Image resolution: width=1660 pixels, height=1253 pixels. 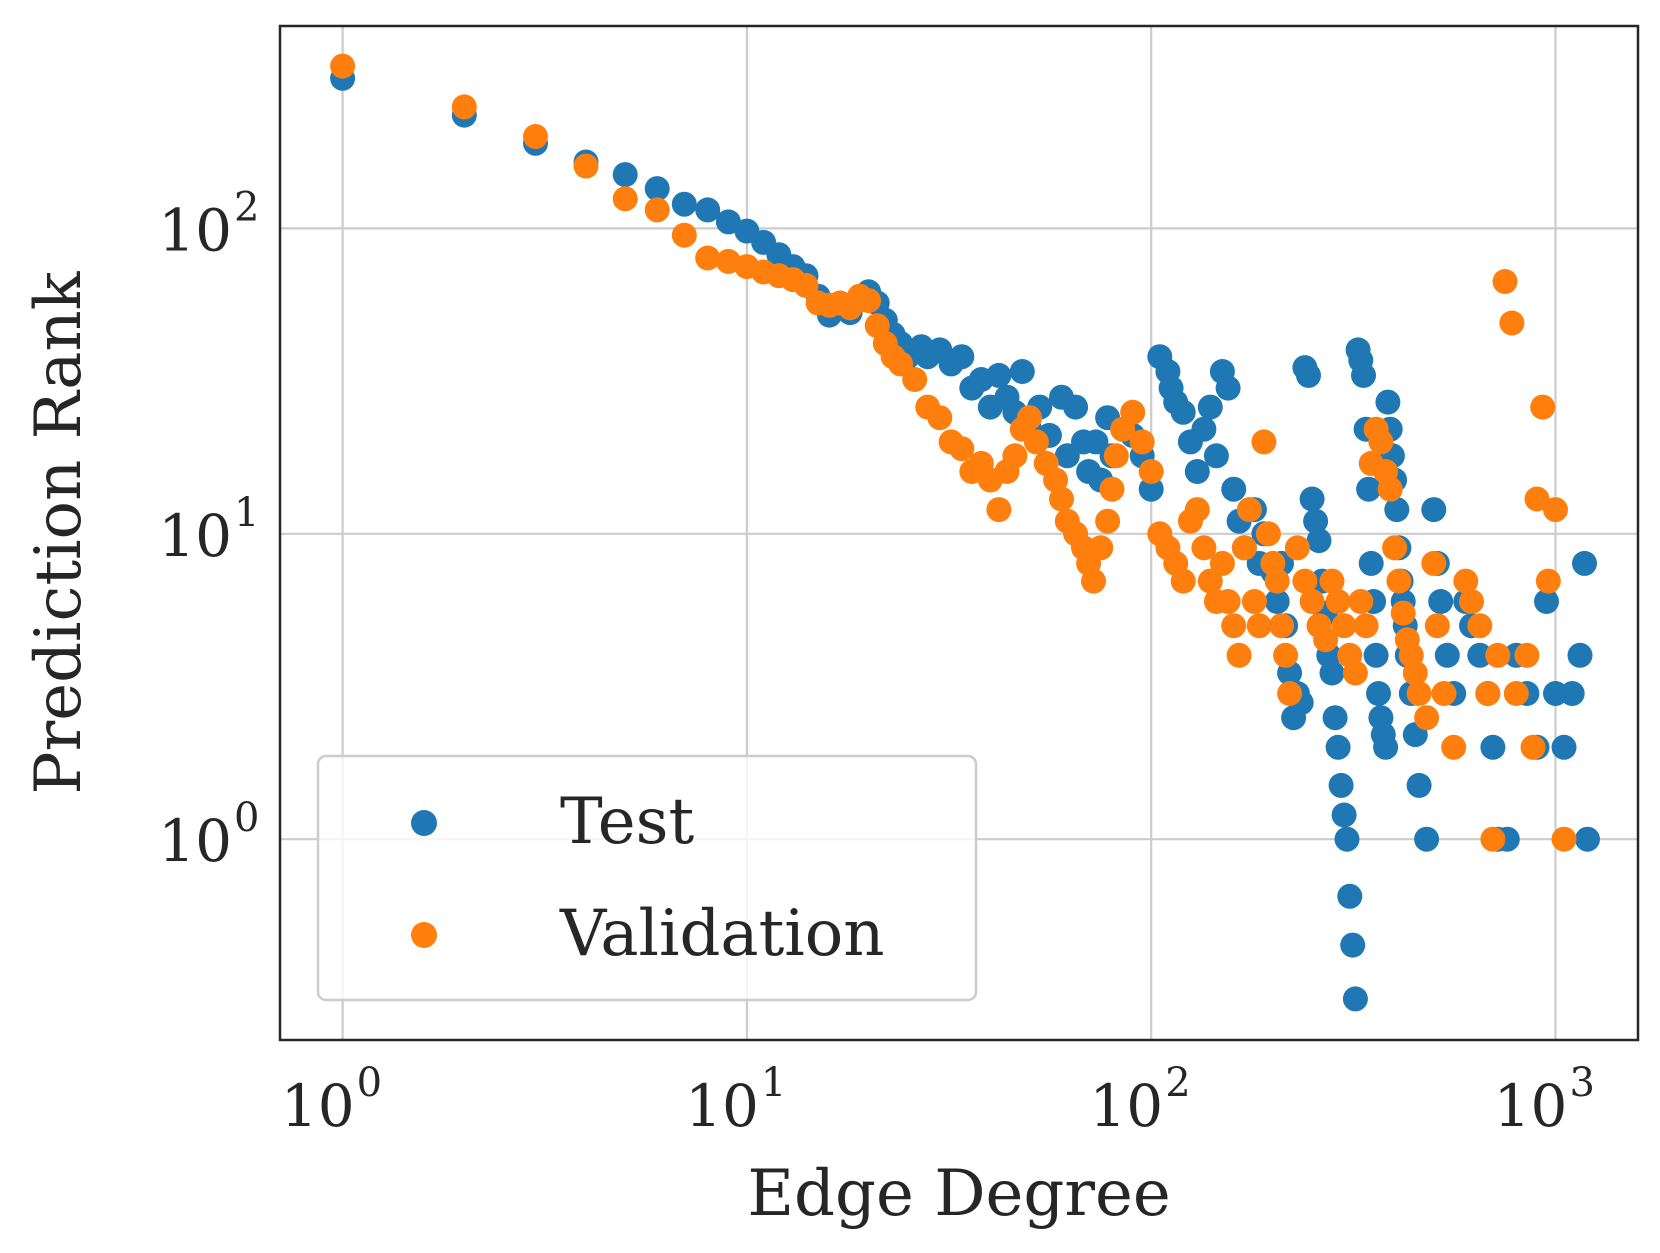 What do you see at coordinates (722, 1106) in the screenshot?
I see `x-tick-base: 10` at bounding box center [722, 1106].